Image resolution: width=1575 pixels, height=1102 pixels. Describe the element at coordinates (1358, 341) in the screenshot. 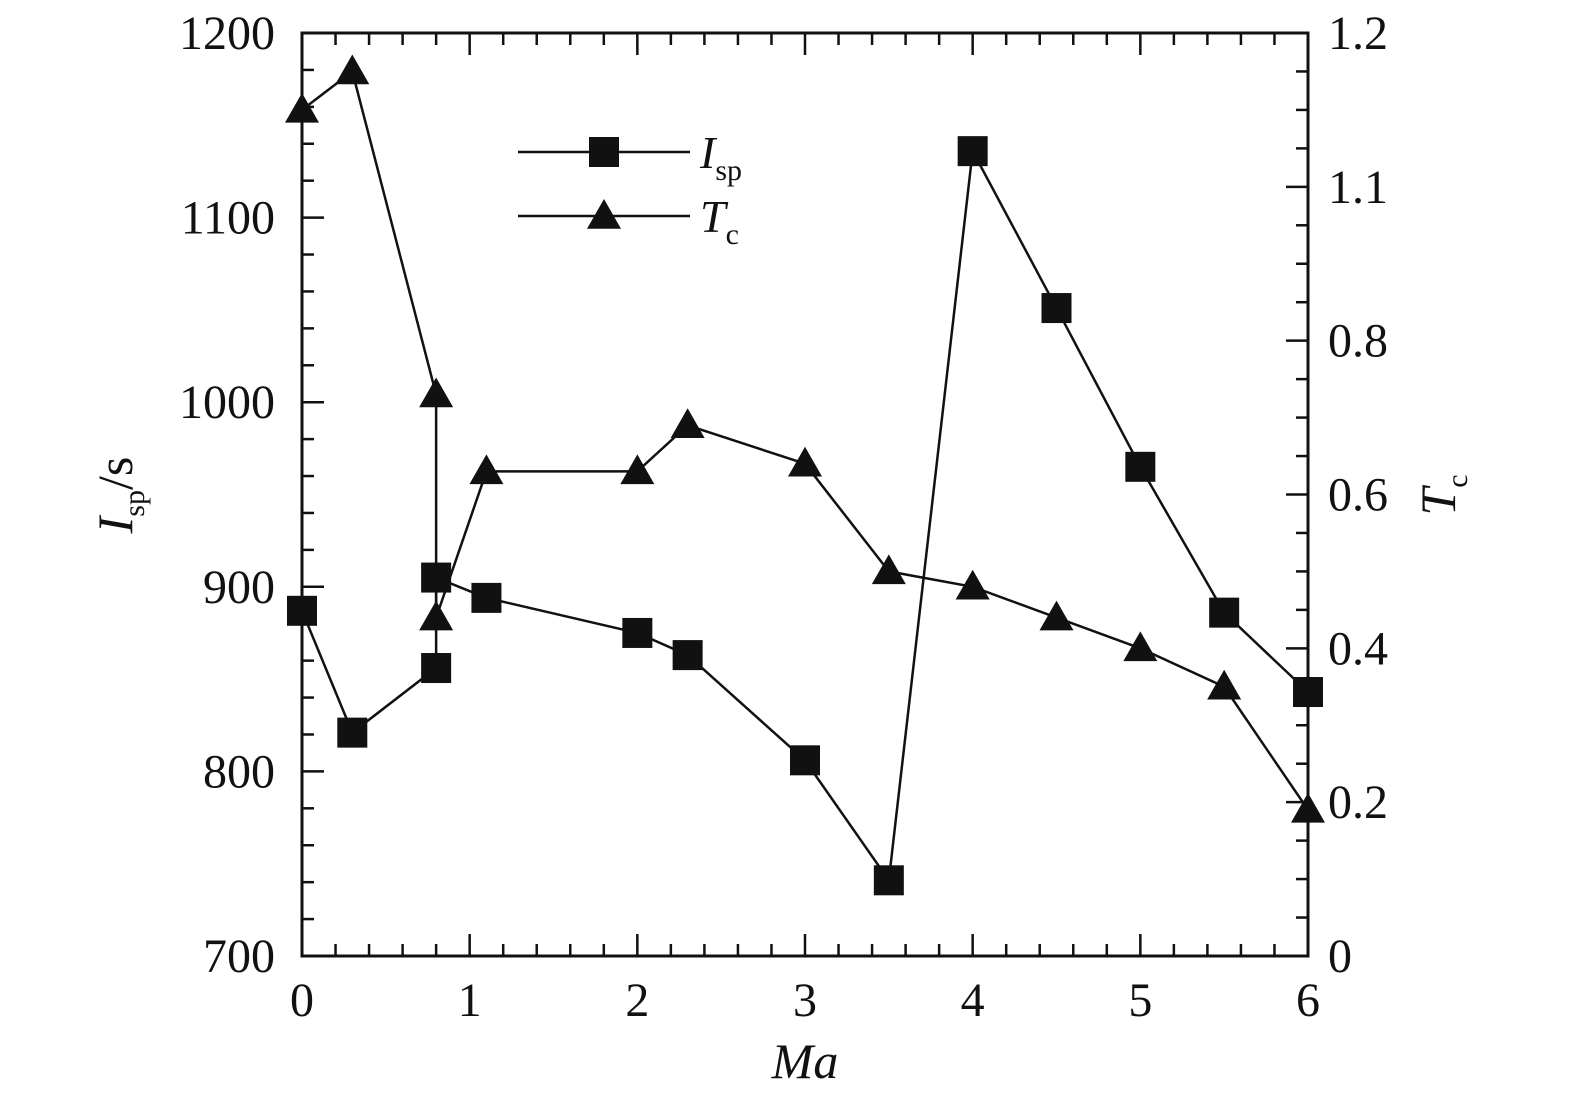

I see `y2-tick-label: 0.8` at that location.